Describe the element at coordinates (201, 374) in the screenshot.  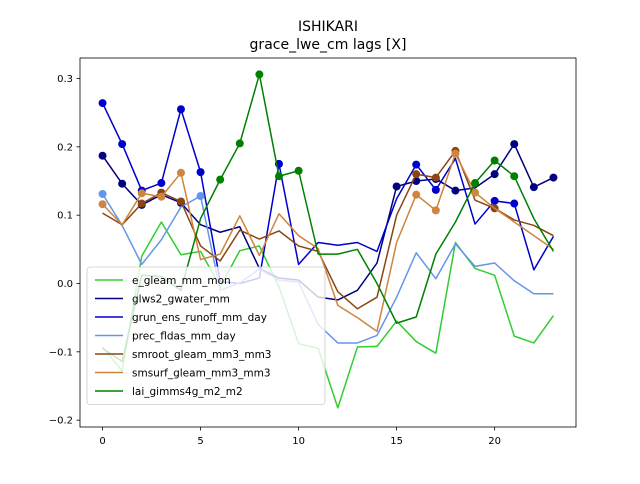
I see `legend-label: smsurf_gleam_mm3_mm3` at that location.